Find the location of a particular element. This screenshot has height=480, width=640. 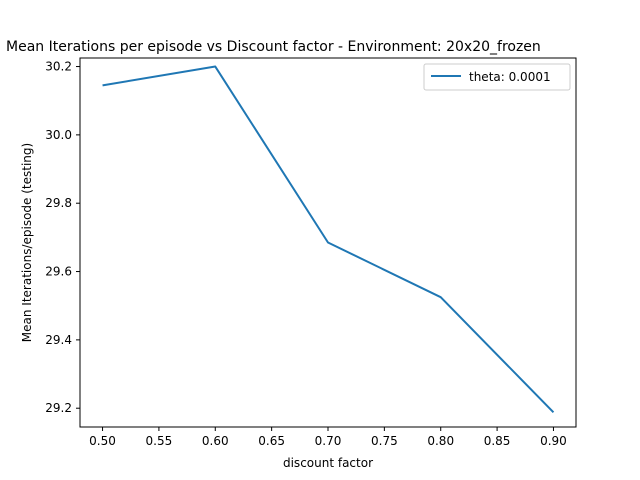

y-tick-label: 29.4 is located at coordinates (58, 340).